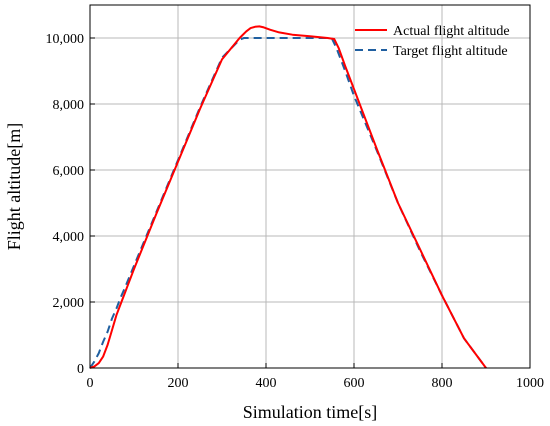 Image resolution: width=550 pixels, height=426 pixels. I want to click on y-axis-title: Flight altitude[m], so click(14, 187).